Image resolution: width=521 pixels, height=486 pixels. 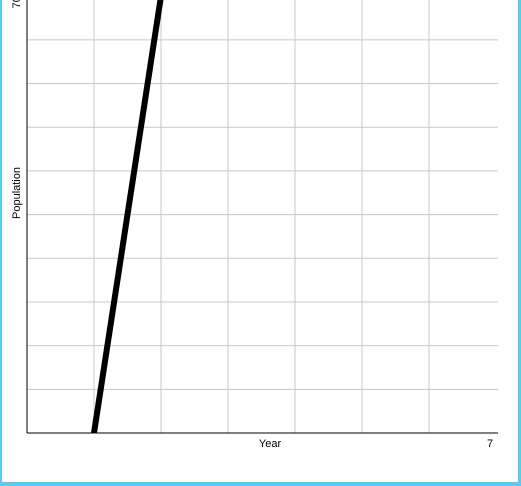 What do you see at coordinates (17, 193) in the screenshot?
I see `y-axis-title: Population` at bounding box center [17, 193].